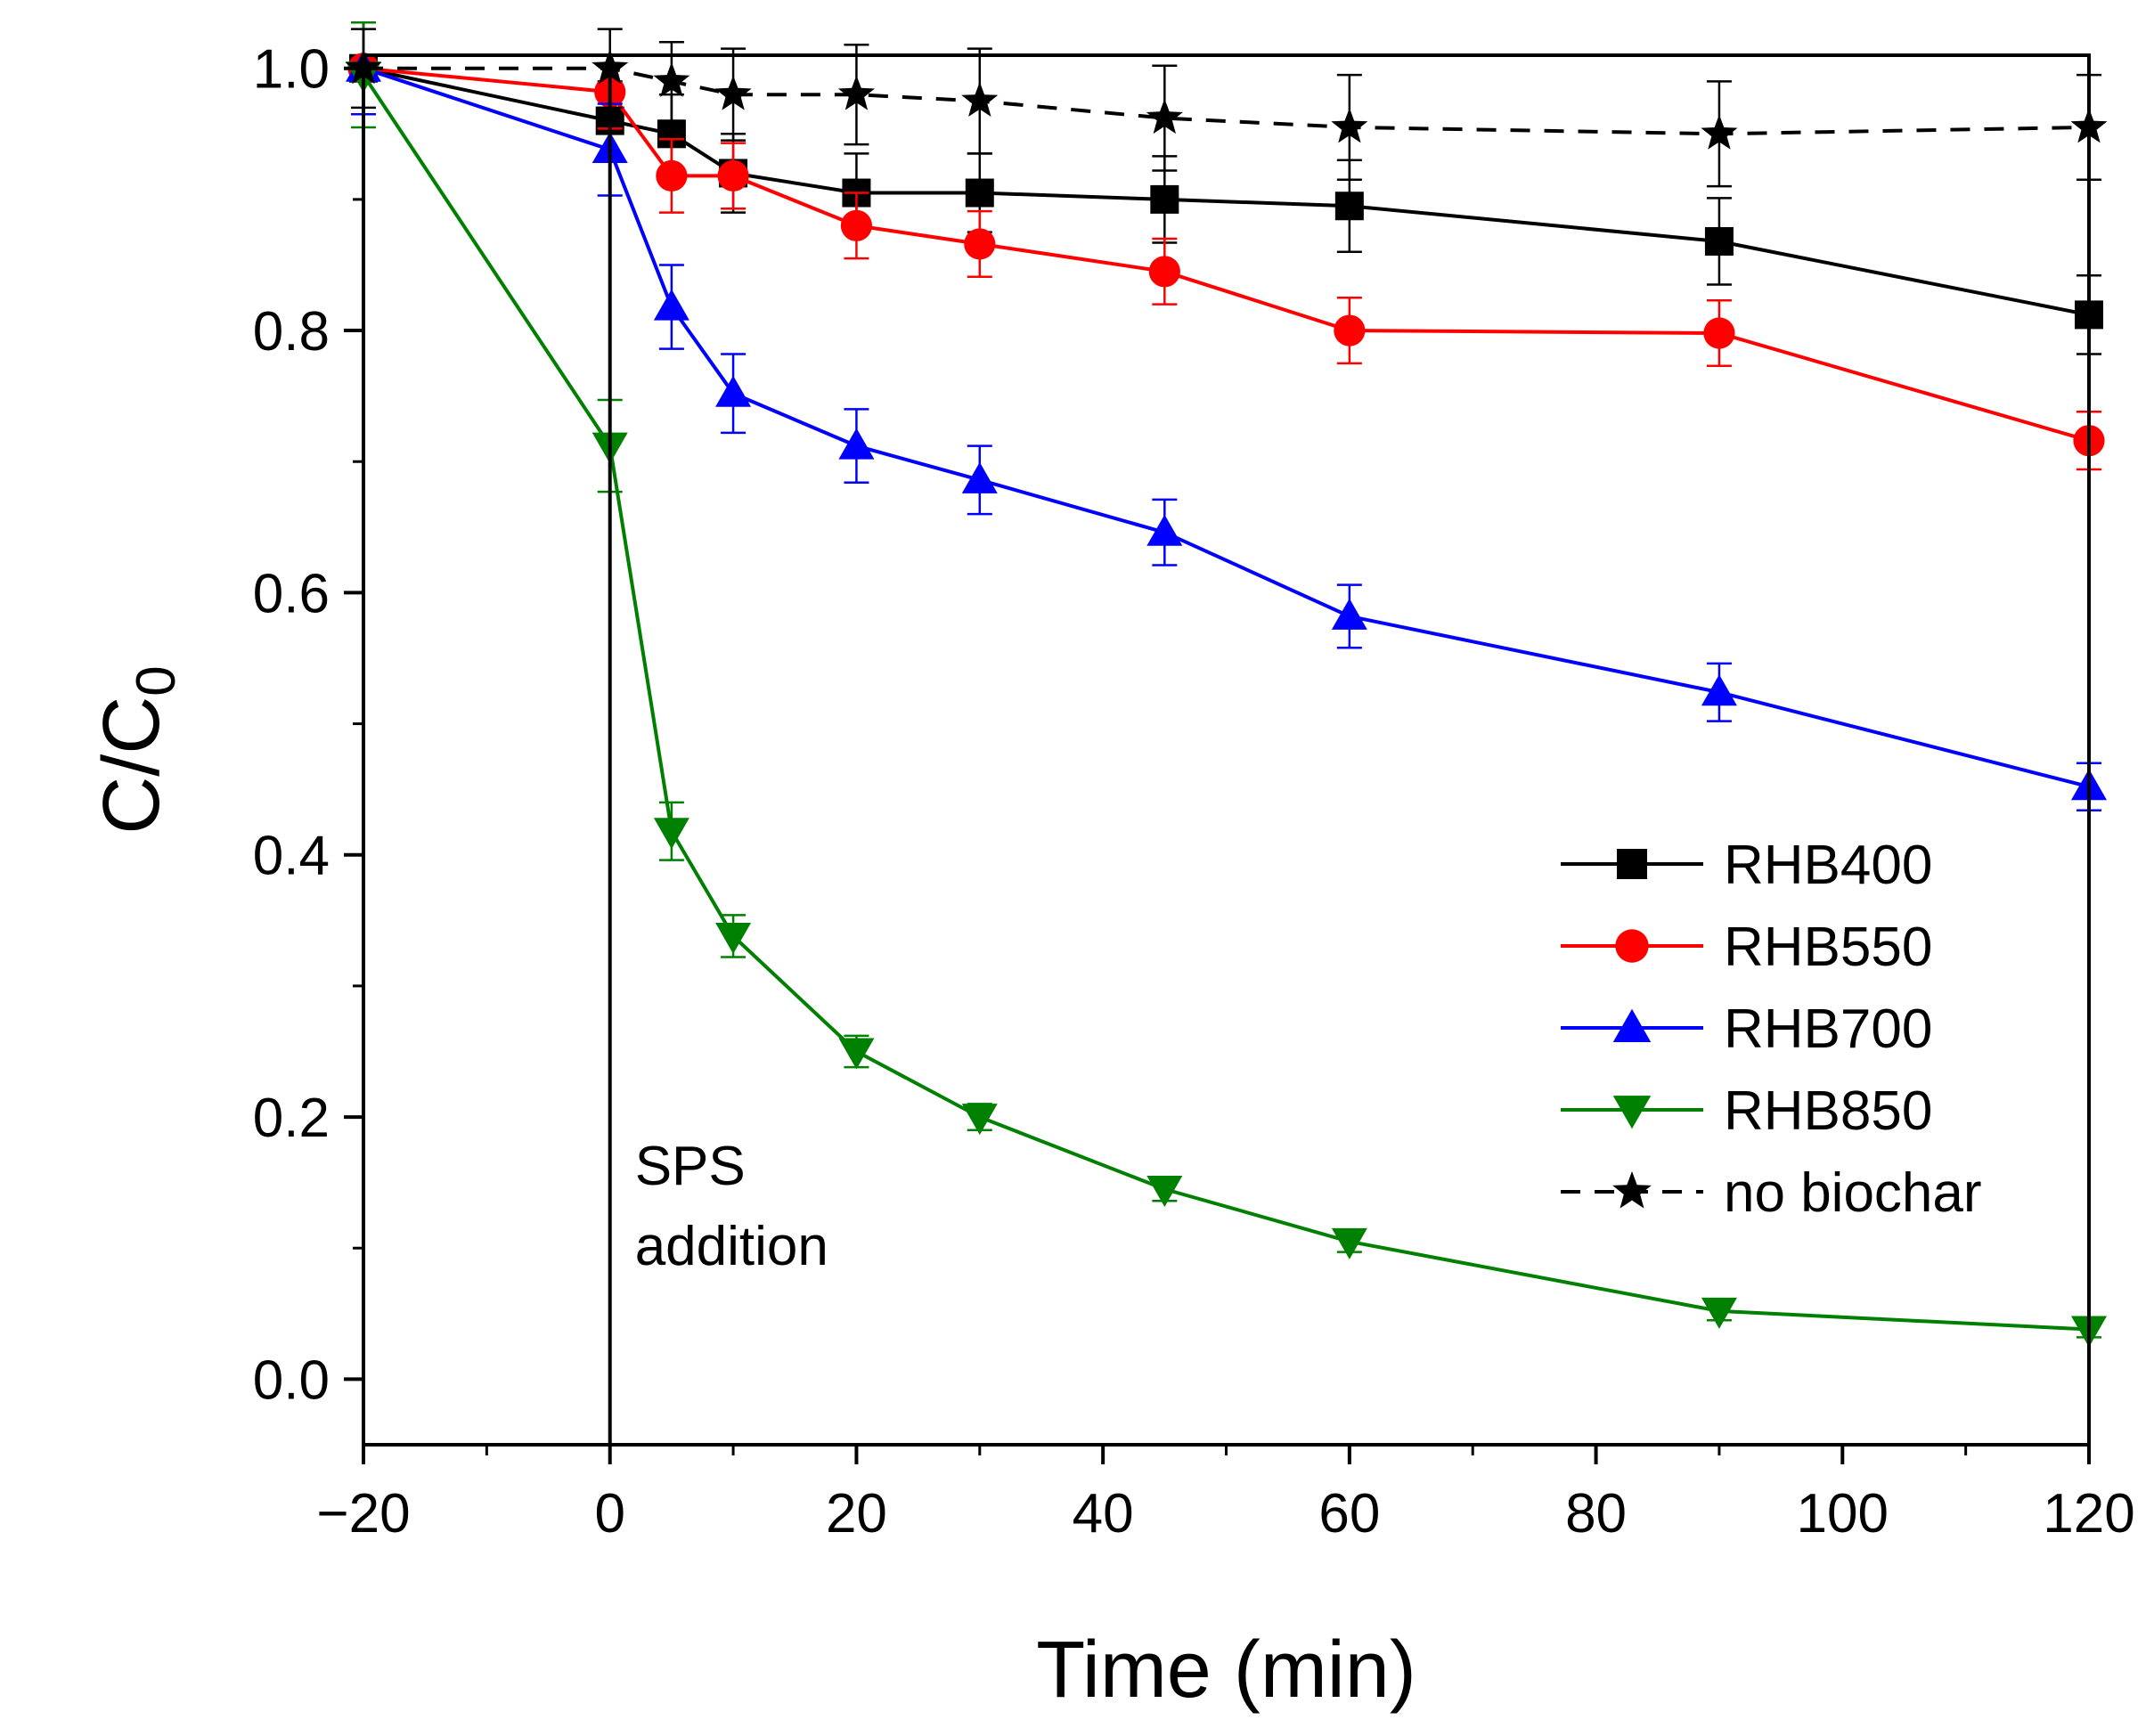  Describe the element at coordinates (1596, 1513) in the screenshot. I see `x-tick-label: 80` at that location.